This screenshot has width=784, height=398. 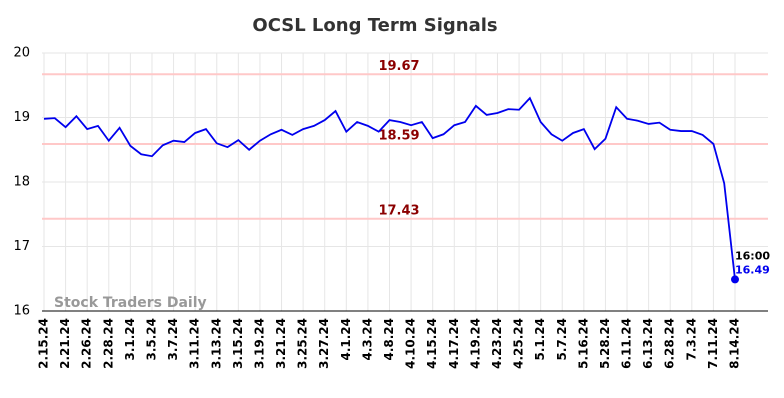 What do you see at coordinates (432, 343) in the screenshot?
I see `x-tick-label: 4.15.24` at bounding box center [432, 343].